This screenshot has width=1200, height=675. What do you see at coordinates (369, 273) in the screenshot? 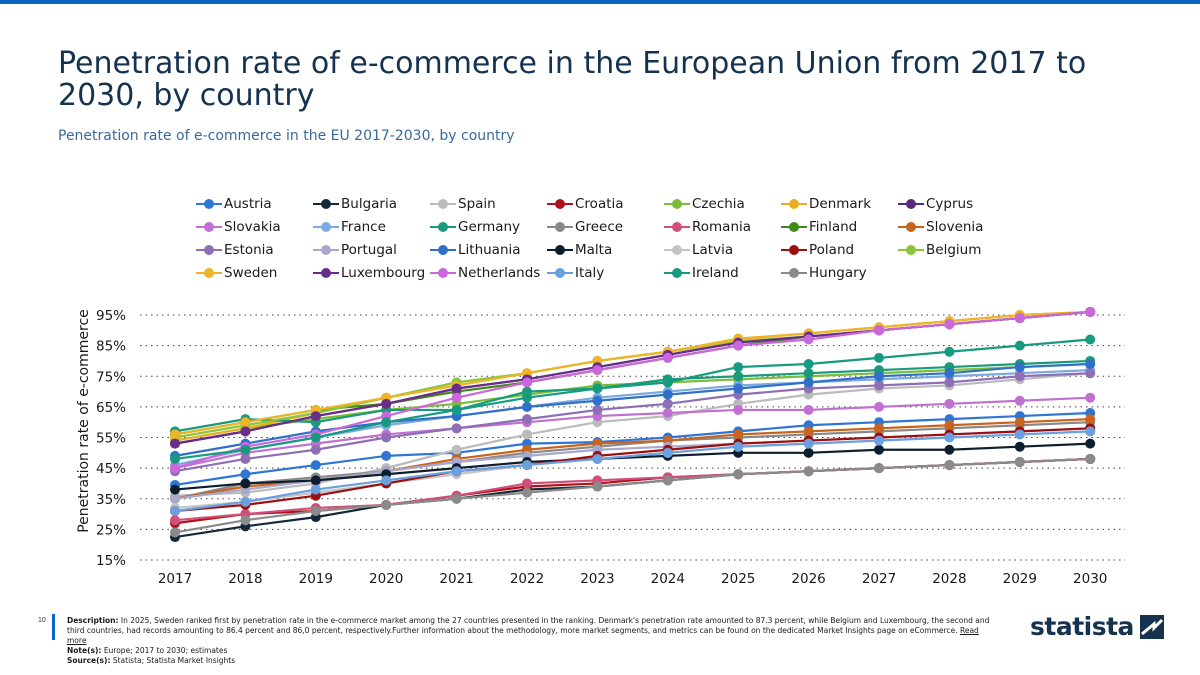
I see `legend-item-luxembourg: Luxembourg` at bounding box center [369, 273].